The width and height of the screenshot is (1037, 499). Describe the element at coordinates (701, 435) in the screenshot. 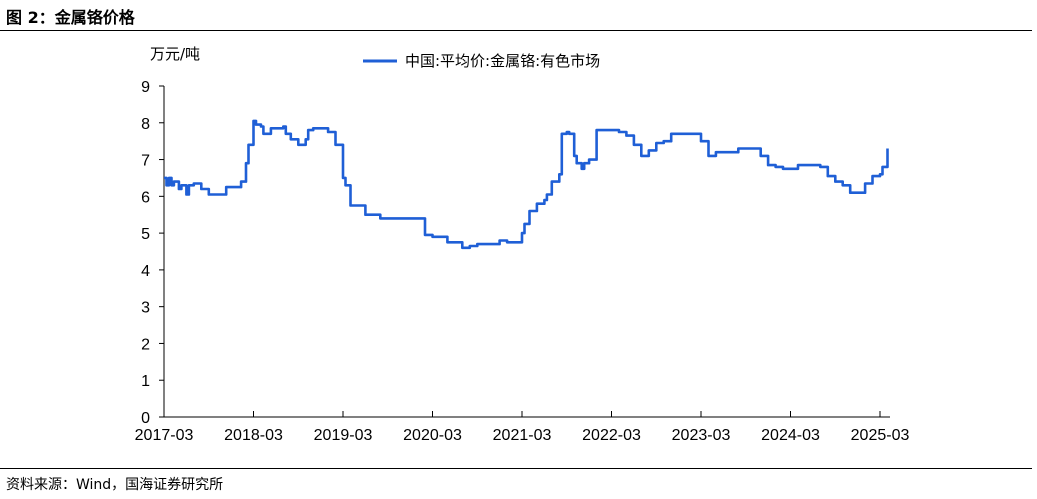

I see `x-tick-label: 2023-03` at that location.